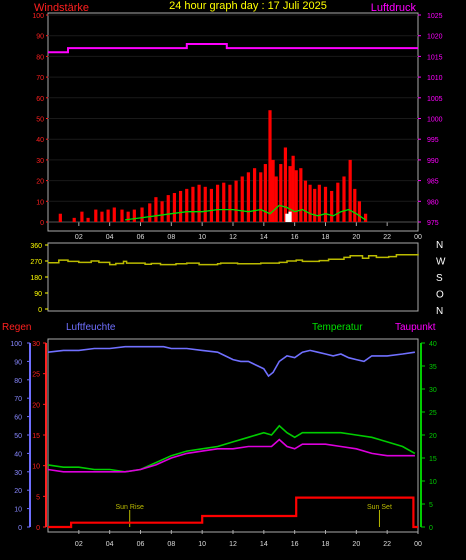  I want to click on wind-y-tick: 30, so click(40, 161).